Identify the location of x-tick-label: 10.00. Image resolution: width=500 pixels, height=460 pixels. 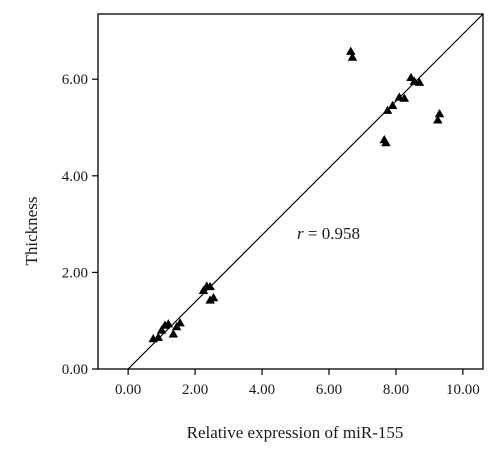
(463, 390).